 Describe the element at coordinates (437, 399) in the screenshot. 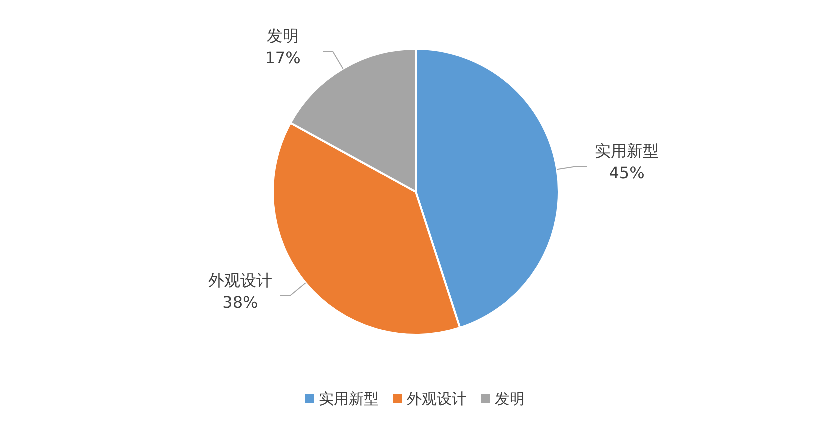

I see `legend-label: 外观设计` at that location.